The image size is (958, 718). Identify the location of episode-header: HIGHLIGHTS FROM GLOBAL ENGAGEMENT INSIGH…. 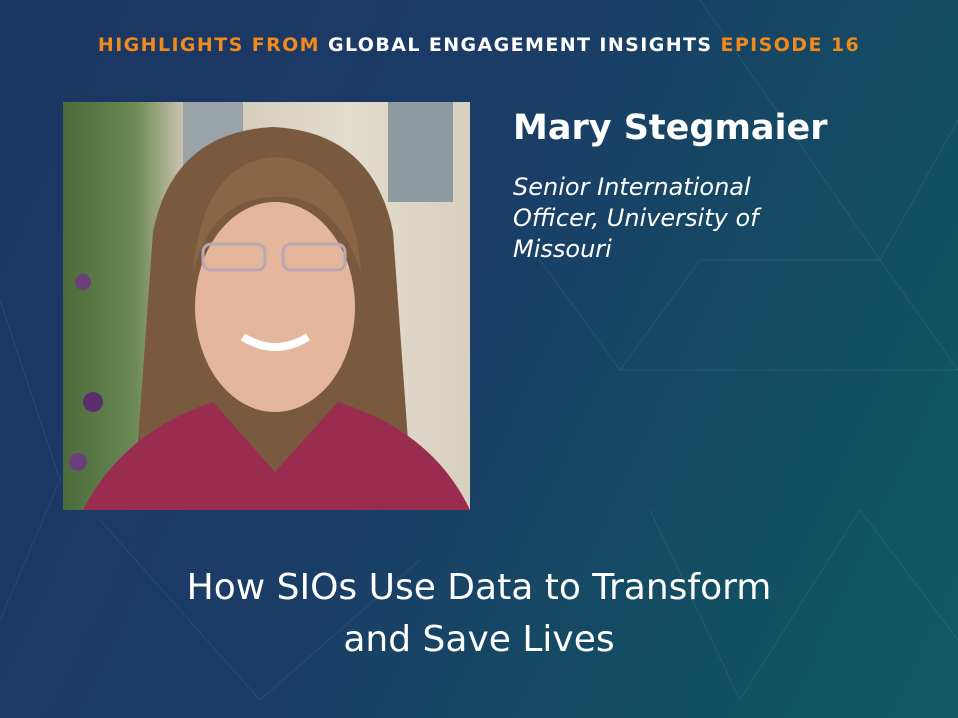
(479, 45).